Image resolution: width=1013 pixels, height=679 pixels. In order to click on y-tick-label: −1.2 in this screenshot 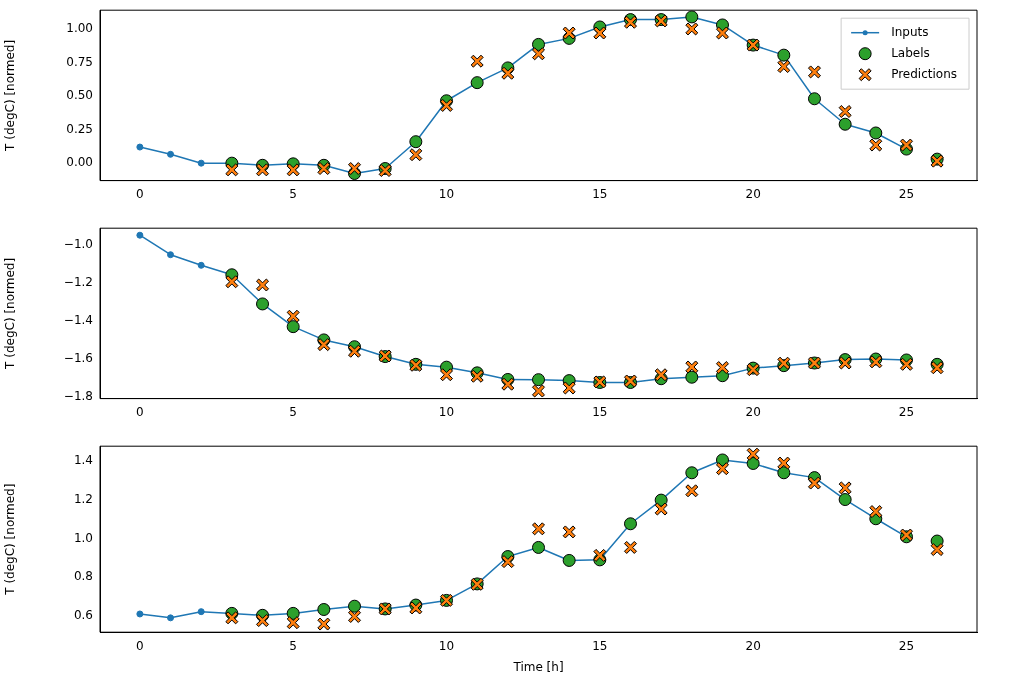, I will do `click(78, 282)`.